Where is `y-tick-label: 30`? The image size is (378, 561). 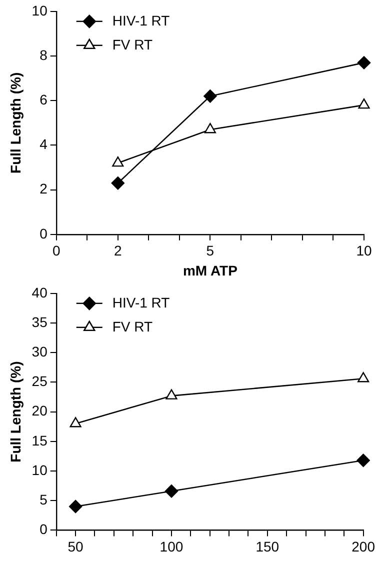
y-tick-label: 30 is located at coordinates (40, 351).